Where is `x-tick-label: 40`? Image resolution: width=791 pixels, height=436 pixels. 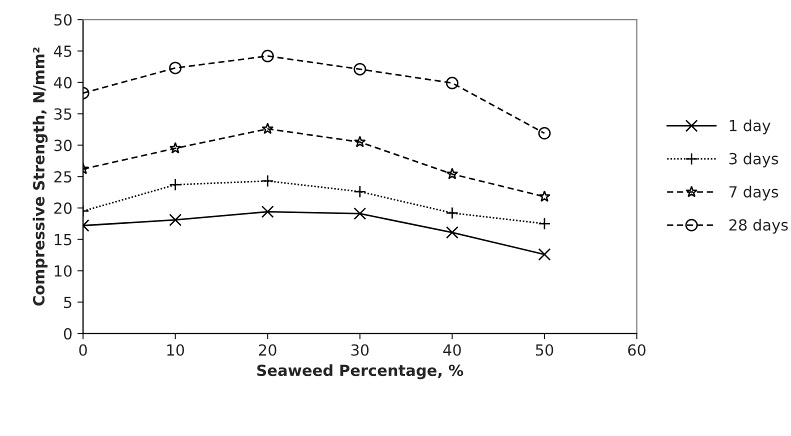 x-tick-label: 40 is located at coordinates (452, 350).